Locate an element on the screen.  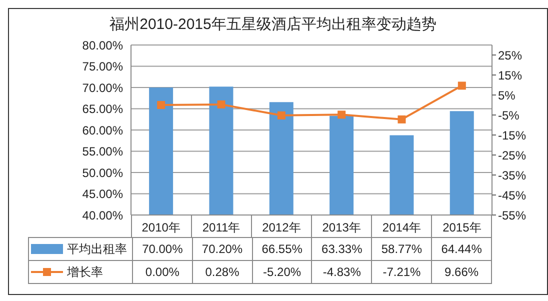
y-tick-label: 45.00% is located at coordinates (103, 194).